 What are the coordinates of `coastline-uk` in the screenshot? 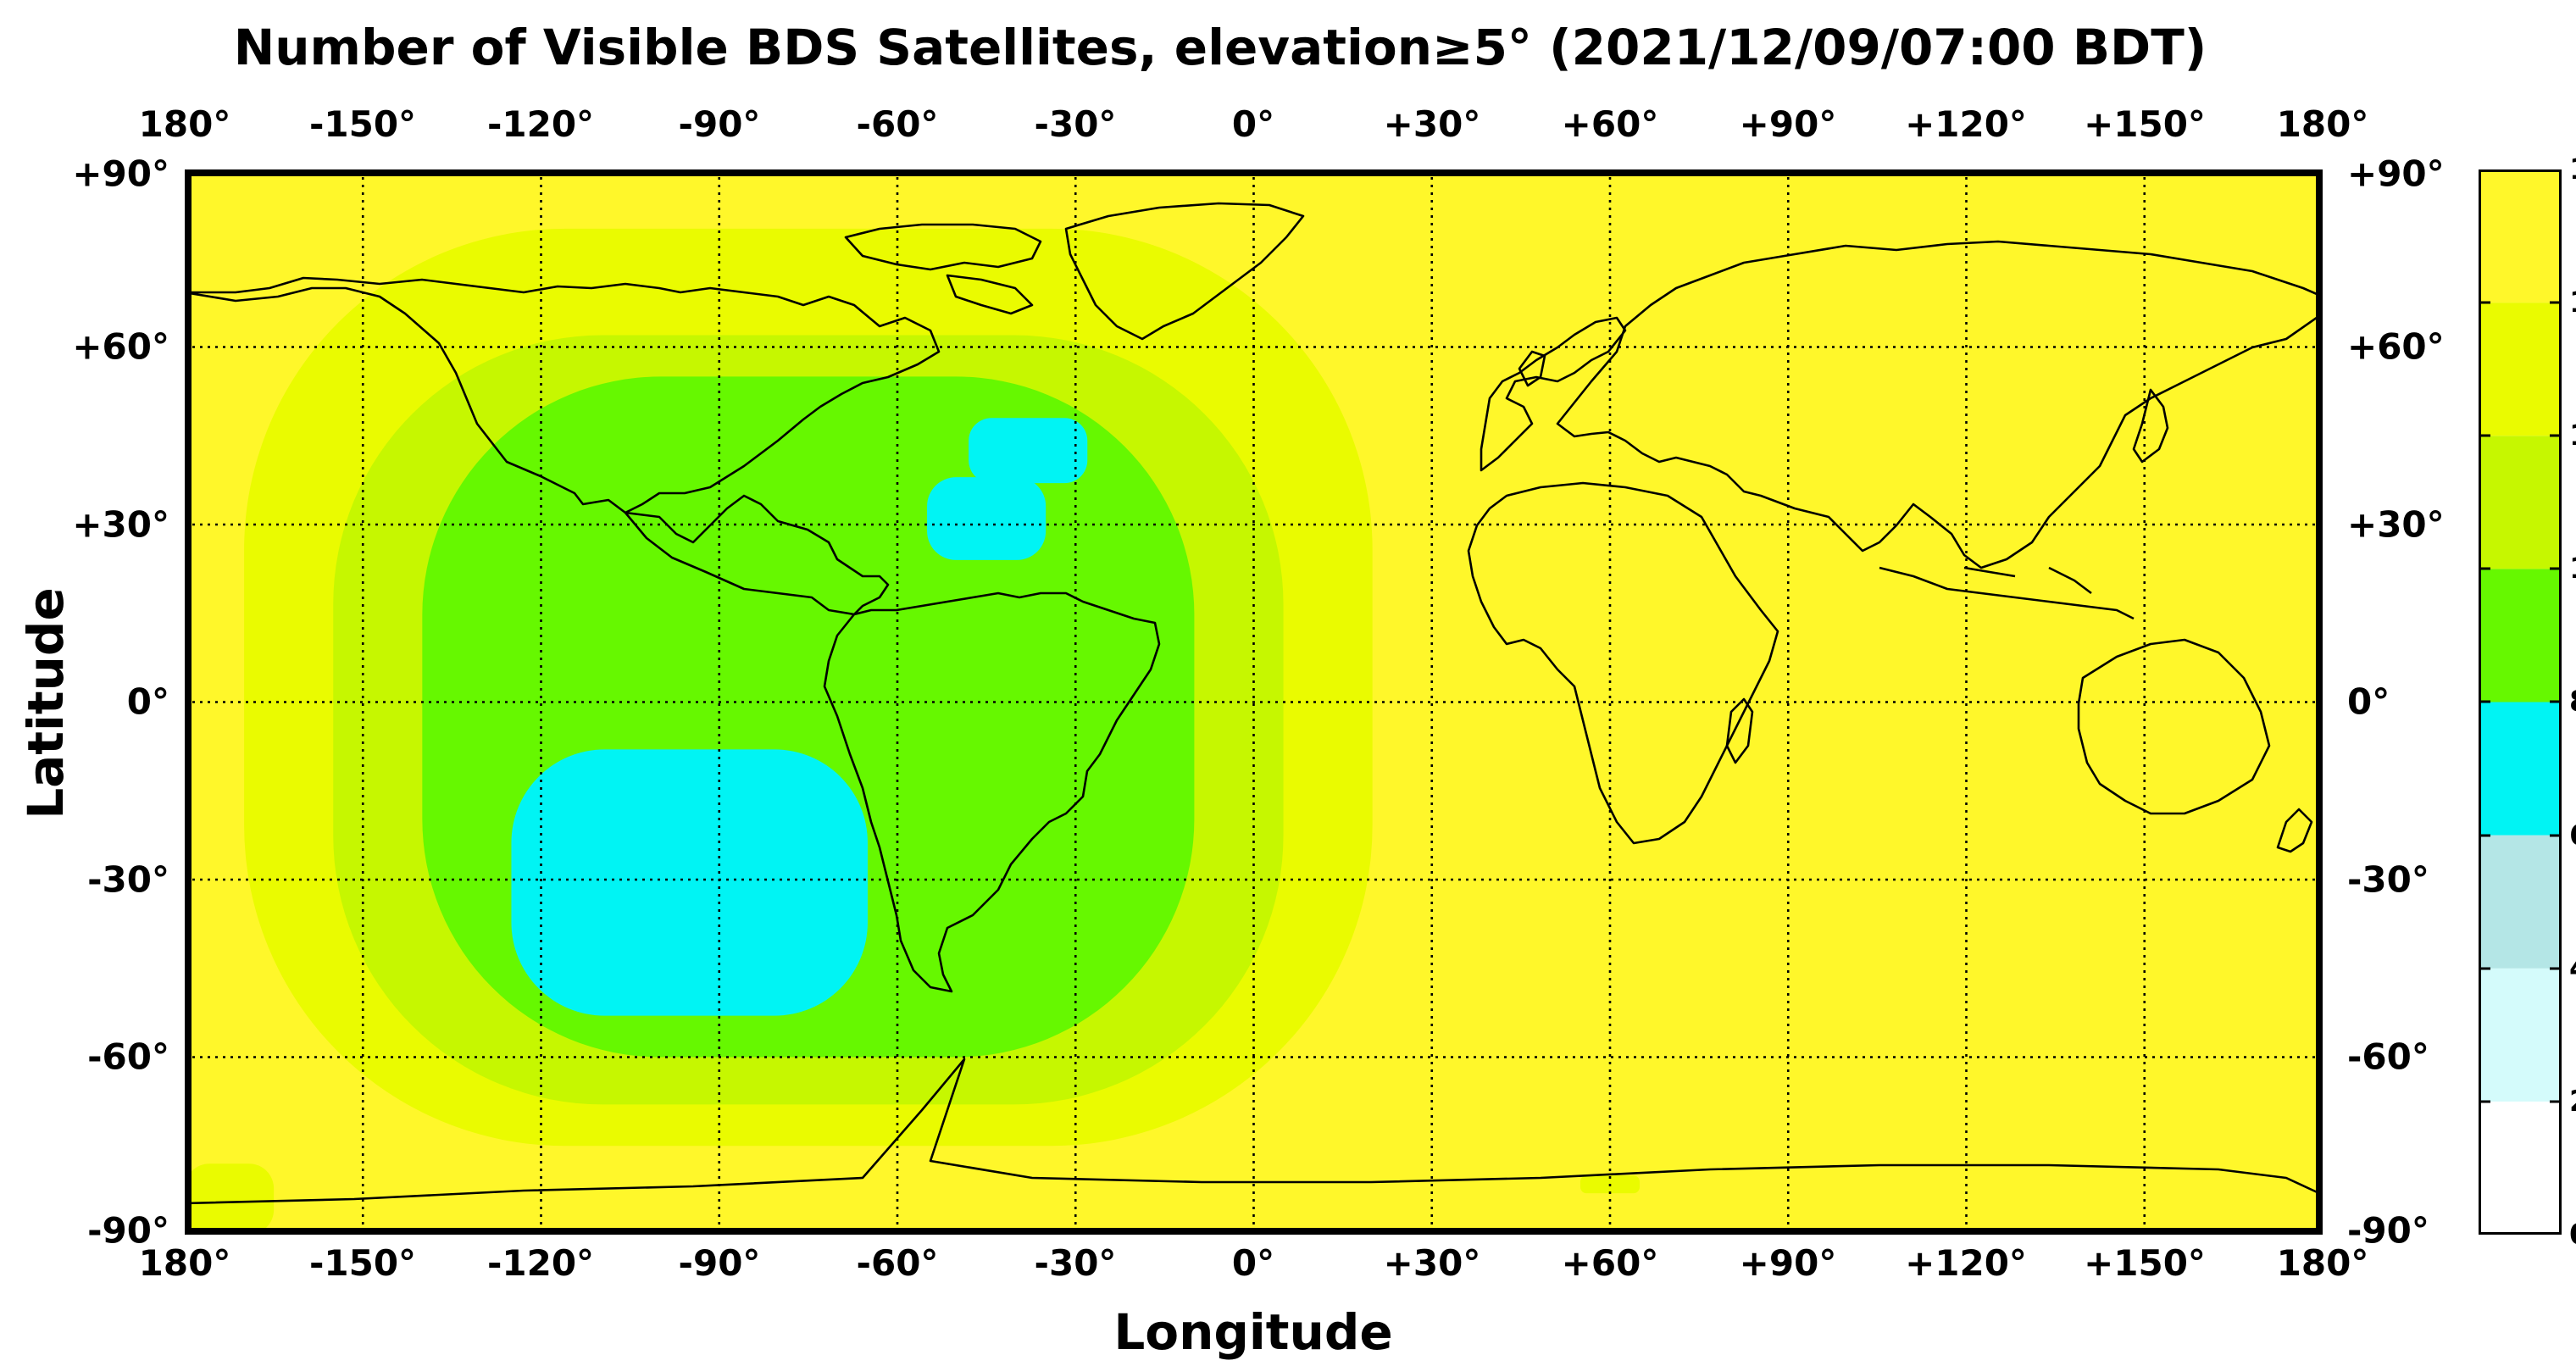 It's located at (1532, 368).